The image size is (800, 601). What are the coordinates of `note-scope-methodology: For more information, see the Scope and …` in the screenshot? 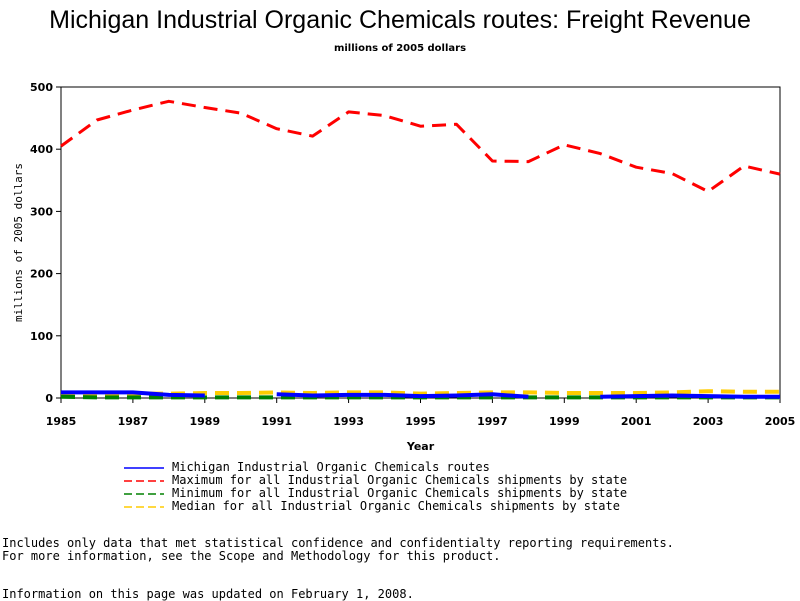 It's located at (251, 556).